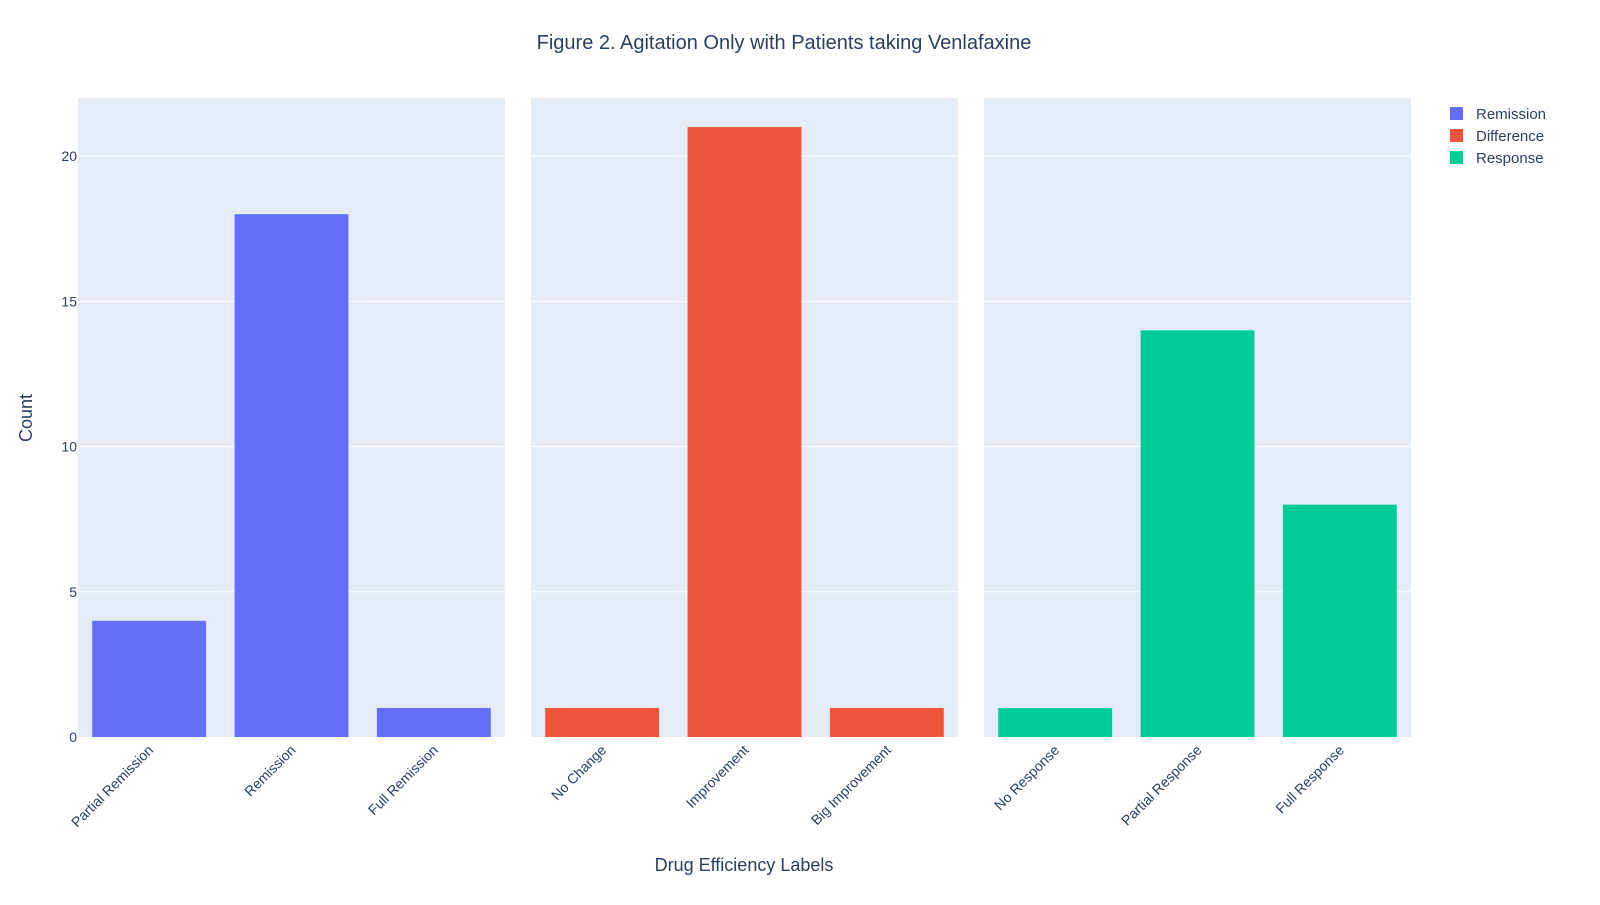  Describe the element at coordinates (851, 785) in the screenshot. I see `x-tick-label: Big Improvement` at that location.